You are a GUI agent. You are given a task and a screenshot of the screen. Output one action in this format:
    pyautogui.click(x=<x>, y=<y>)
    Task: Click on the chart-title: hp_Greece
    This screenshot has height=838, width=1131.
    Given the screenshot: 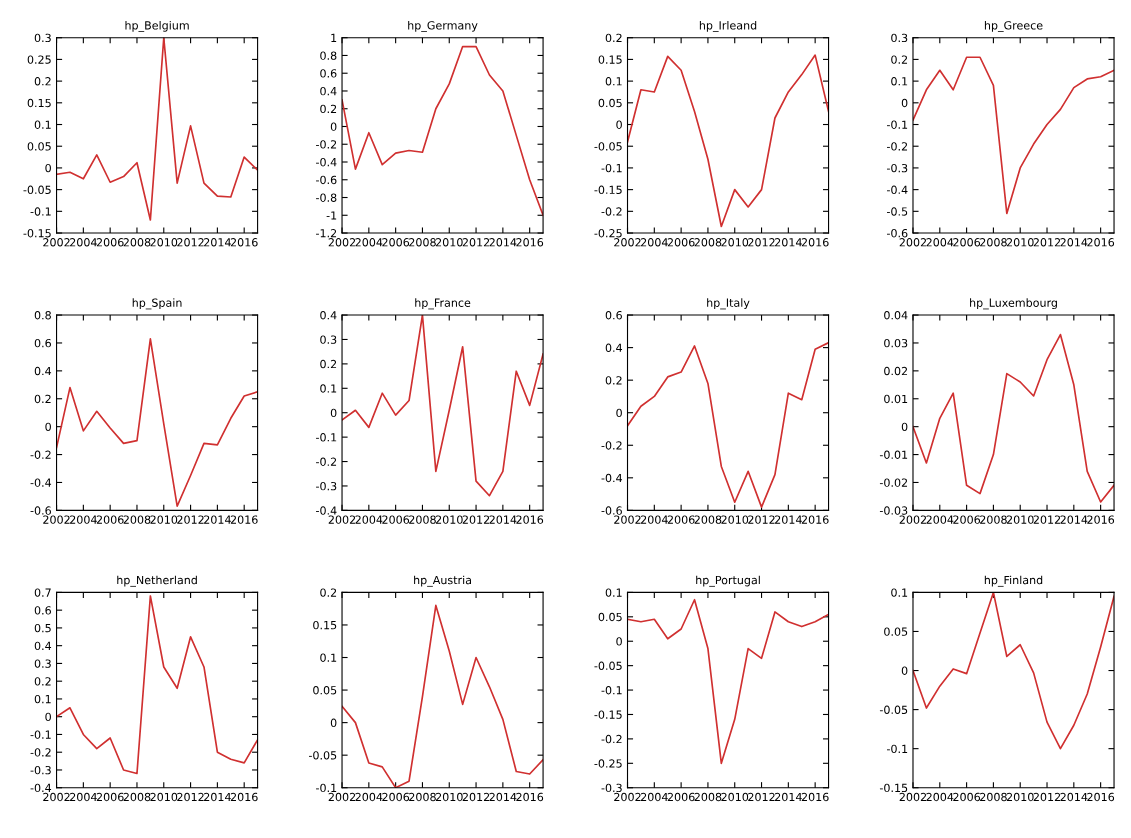 What is the action you would take?
    pyautogui.click(x=1013, y=26)
    